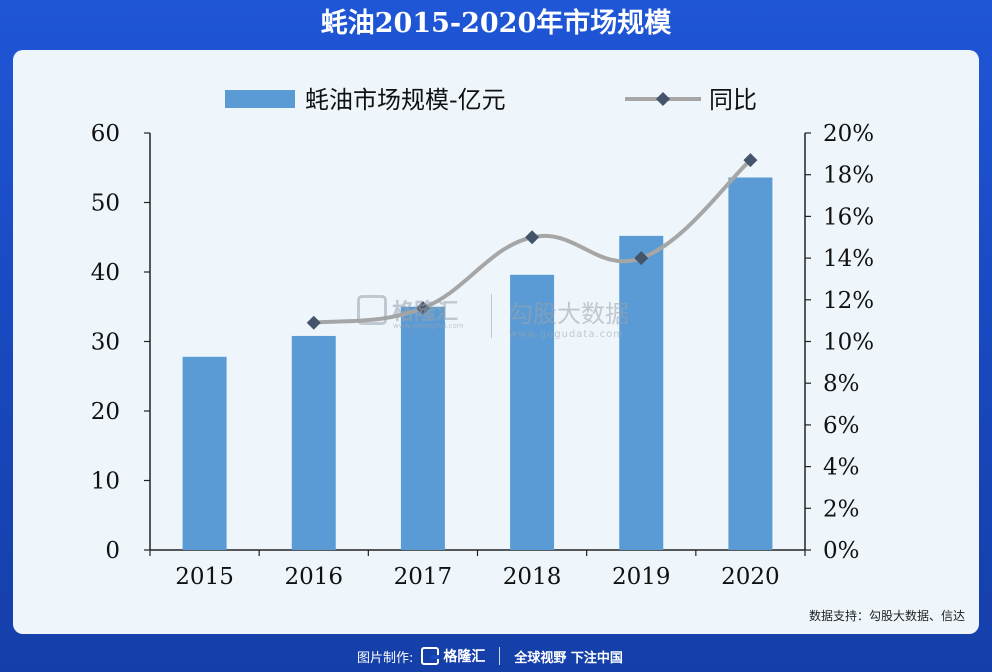  I want to click on legend-marker-line, so click(663, 99).